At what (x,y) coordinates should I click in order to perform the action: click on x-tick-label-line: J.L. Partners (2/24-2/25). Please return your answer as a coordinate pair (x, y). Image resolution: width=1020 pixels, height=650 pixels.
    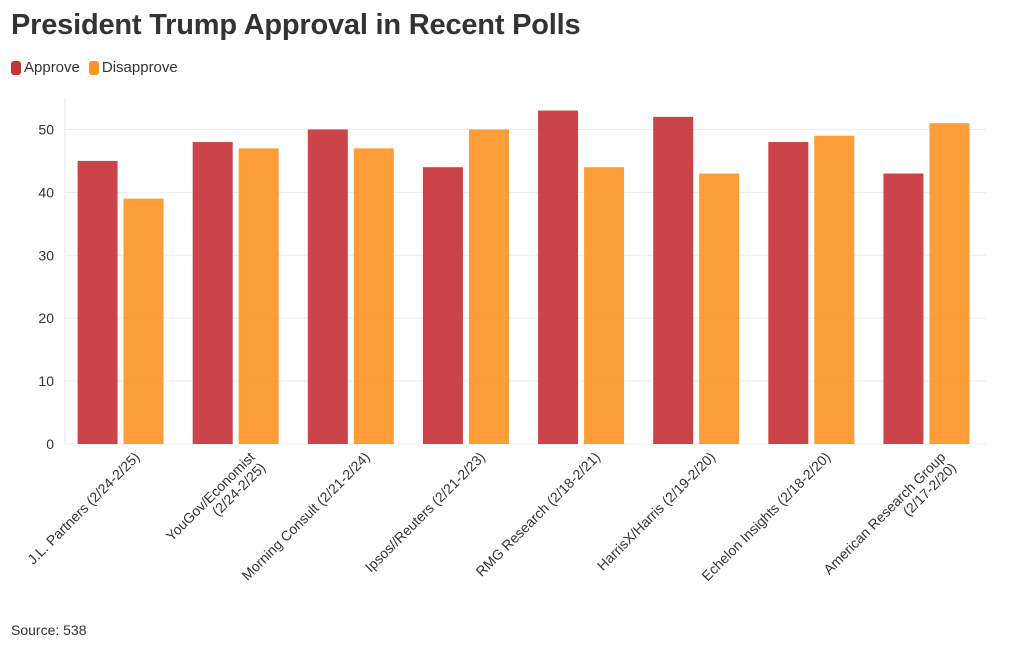
    Looking at the image, I should click on (83, 508).